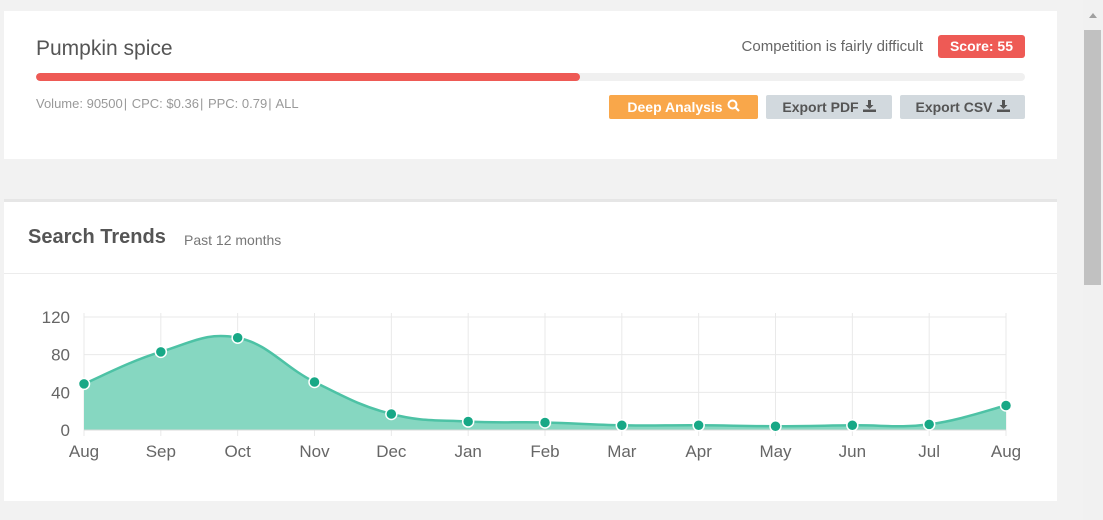  I want to click on deep-analysis-button: Deep Analysis, so click(683, 107).